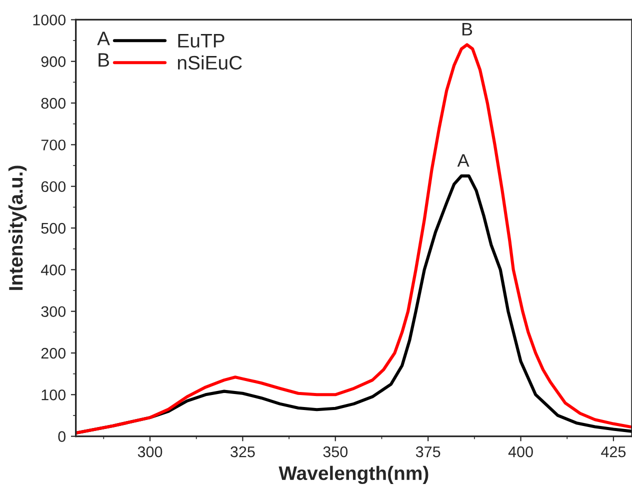 This screenshot has width=632, height=493. Describe the element at coordinates (150, 452) in the screenshot. I see `x-tick-label: 300` at that location.